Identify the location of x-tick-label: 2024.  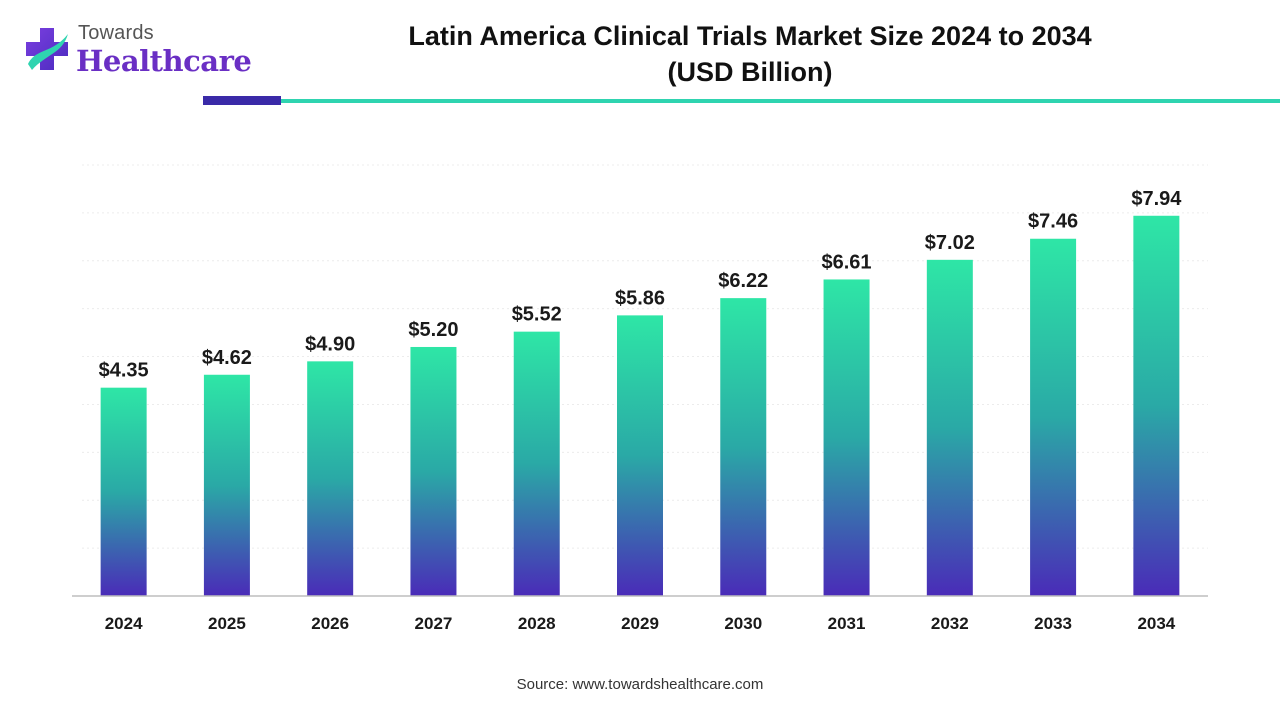
(124, 623).